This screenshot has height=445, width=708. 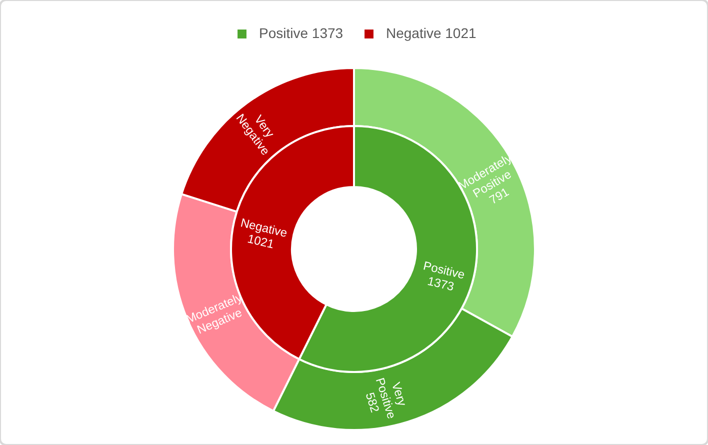 What do you see at coordinates (301, 33) in the screenshot?
I see `legend-label: Positive 1373` at bounding box center [301, 33].